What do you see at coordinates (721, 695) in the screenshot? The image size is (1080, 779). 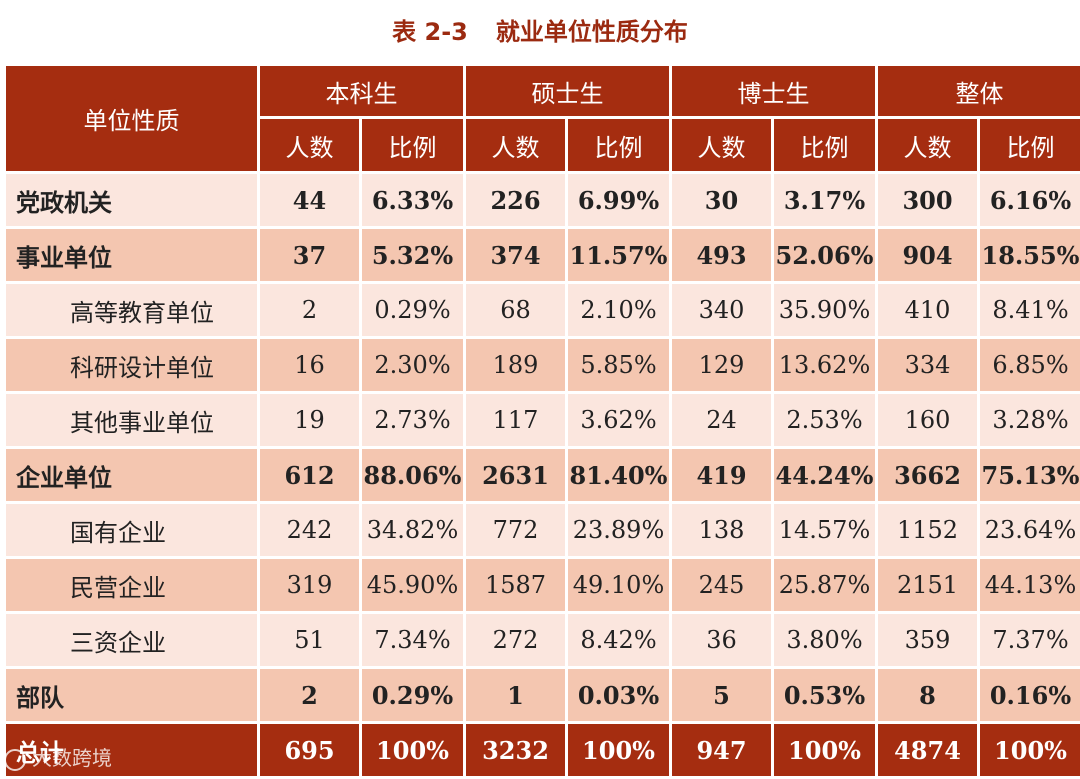 I see `cell-count: 5` at bounding box center [721, 695].